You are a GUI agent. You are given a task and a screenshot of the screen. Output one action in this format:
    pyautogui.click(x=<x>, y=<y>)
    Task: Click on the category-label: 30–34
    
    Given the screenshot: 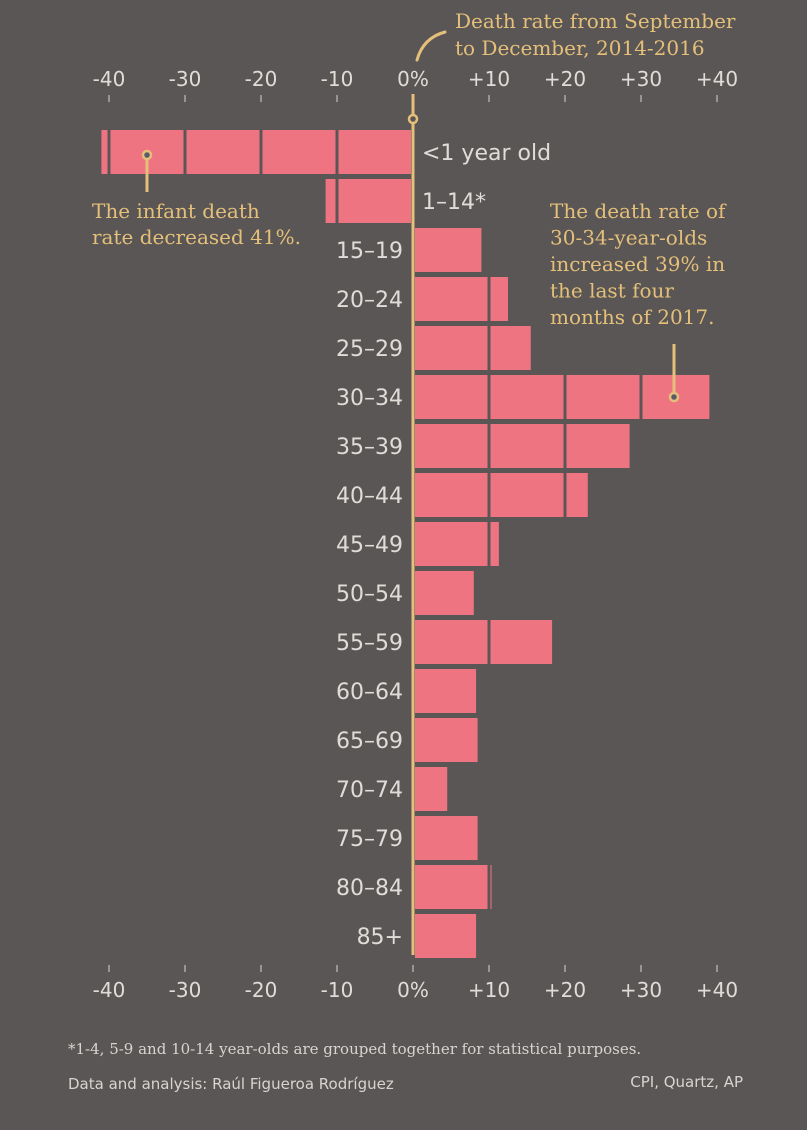 What is the action you would take?
    pyautogui.click(x=369, y=398)
    